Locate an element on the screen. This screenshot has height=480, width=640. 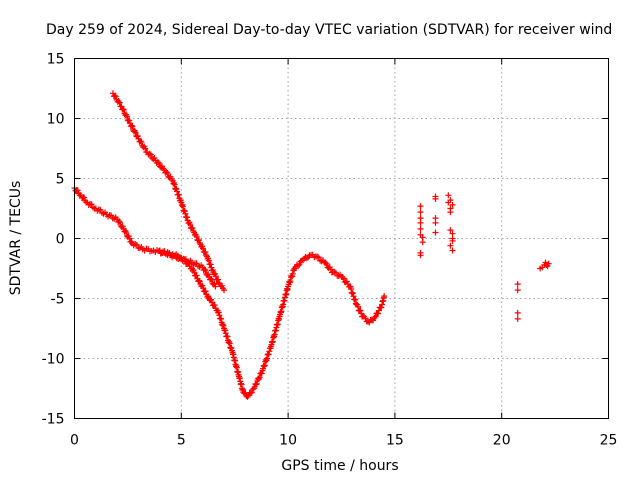
x-tick-label: 10 is located at coordinates (288, 441).